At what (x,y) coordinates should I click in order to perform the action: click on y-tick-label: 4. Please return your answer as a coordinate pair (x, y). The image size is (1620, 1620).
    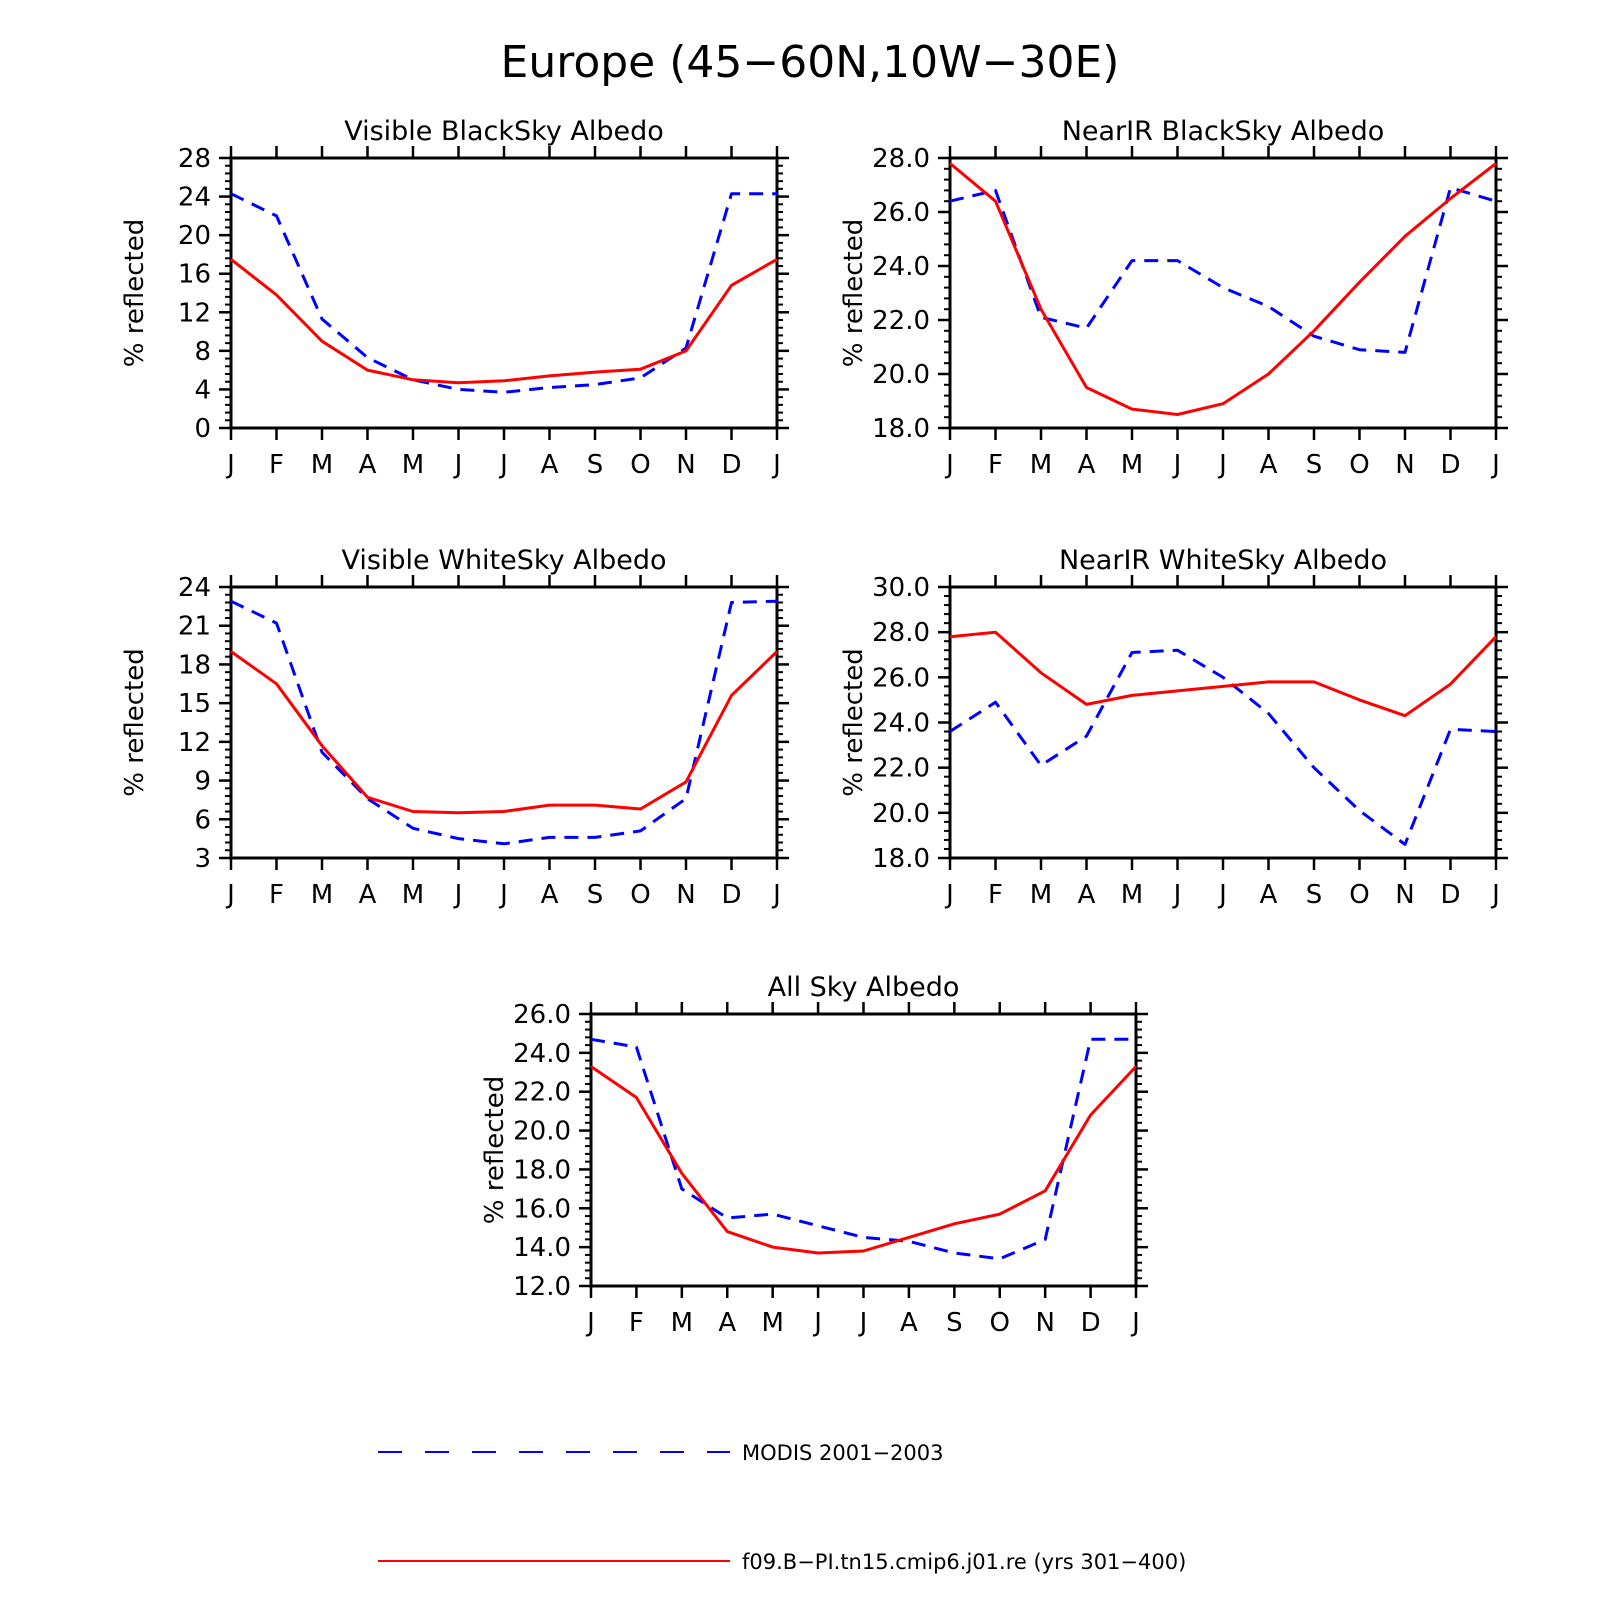
    Looking at the image, I should click on (202, 390).